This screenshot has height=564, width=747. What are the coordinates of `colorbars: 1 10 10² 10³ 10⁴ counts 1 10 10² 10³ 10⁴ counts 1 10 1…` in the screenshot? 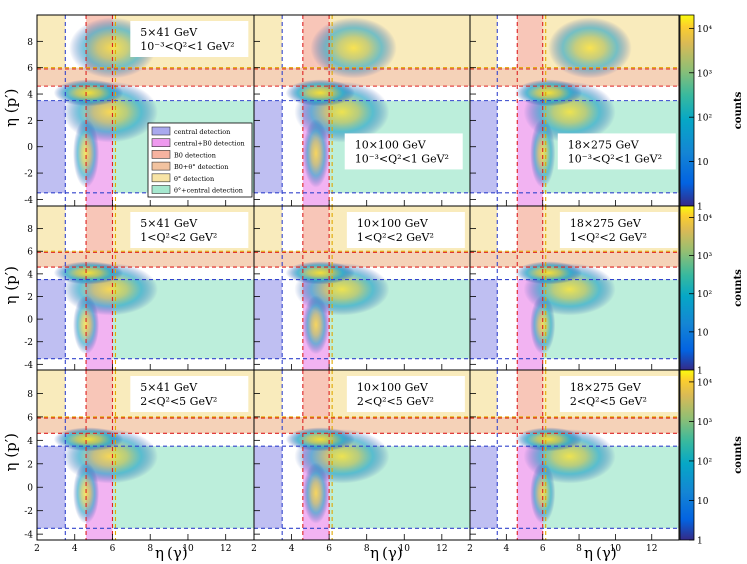 It's located at (711, 280).